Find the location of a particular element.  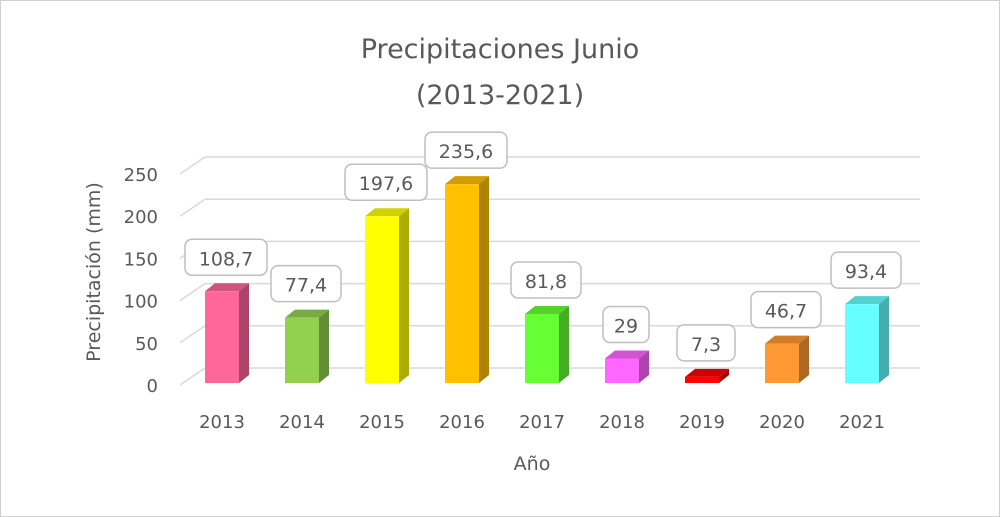

y-tick-label: 100 is located at coordinates (141, 302).